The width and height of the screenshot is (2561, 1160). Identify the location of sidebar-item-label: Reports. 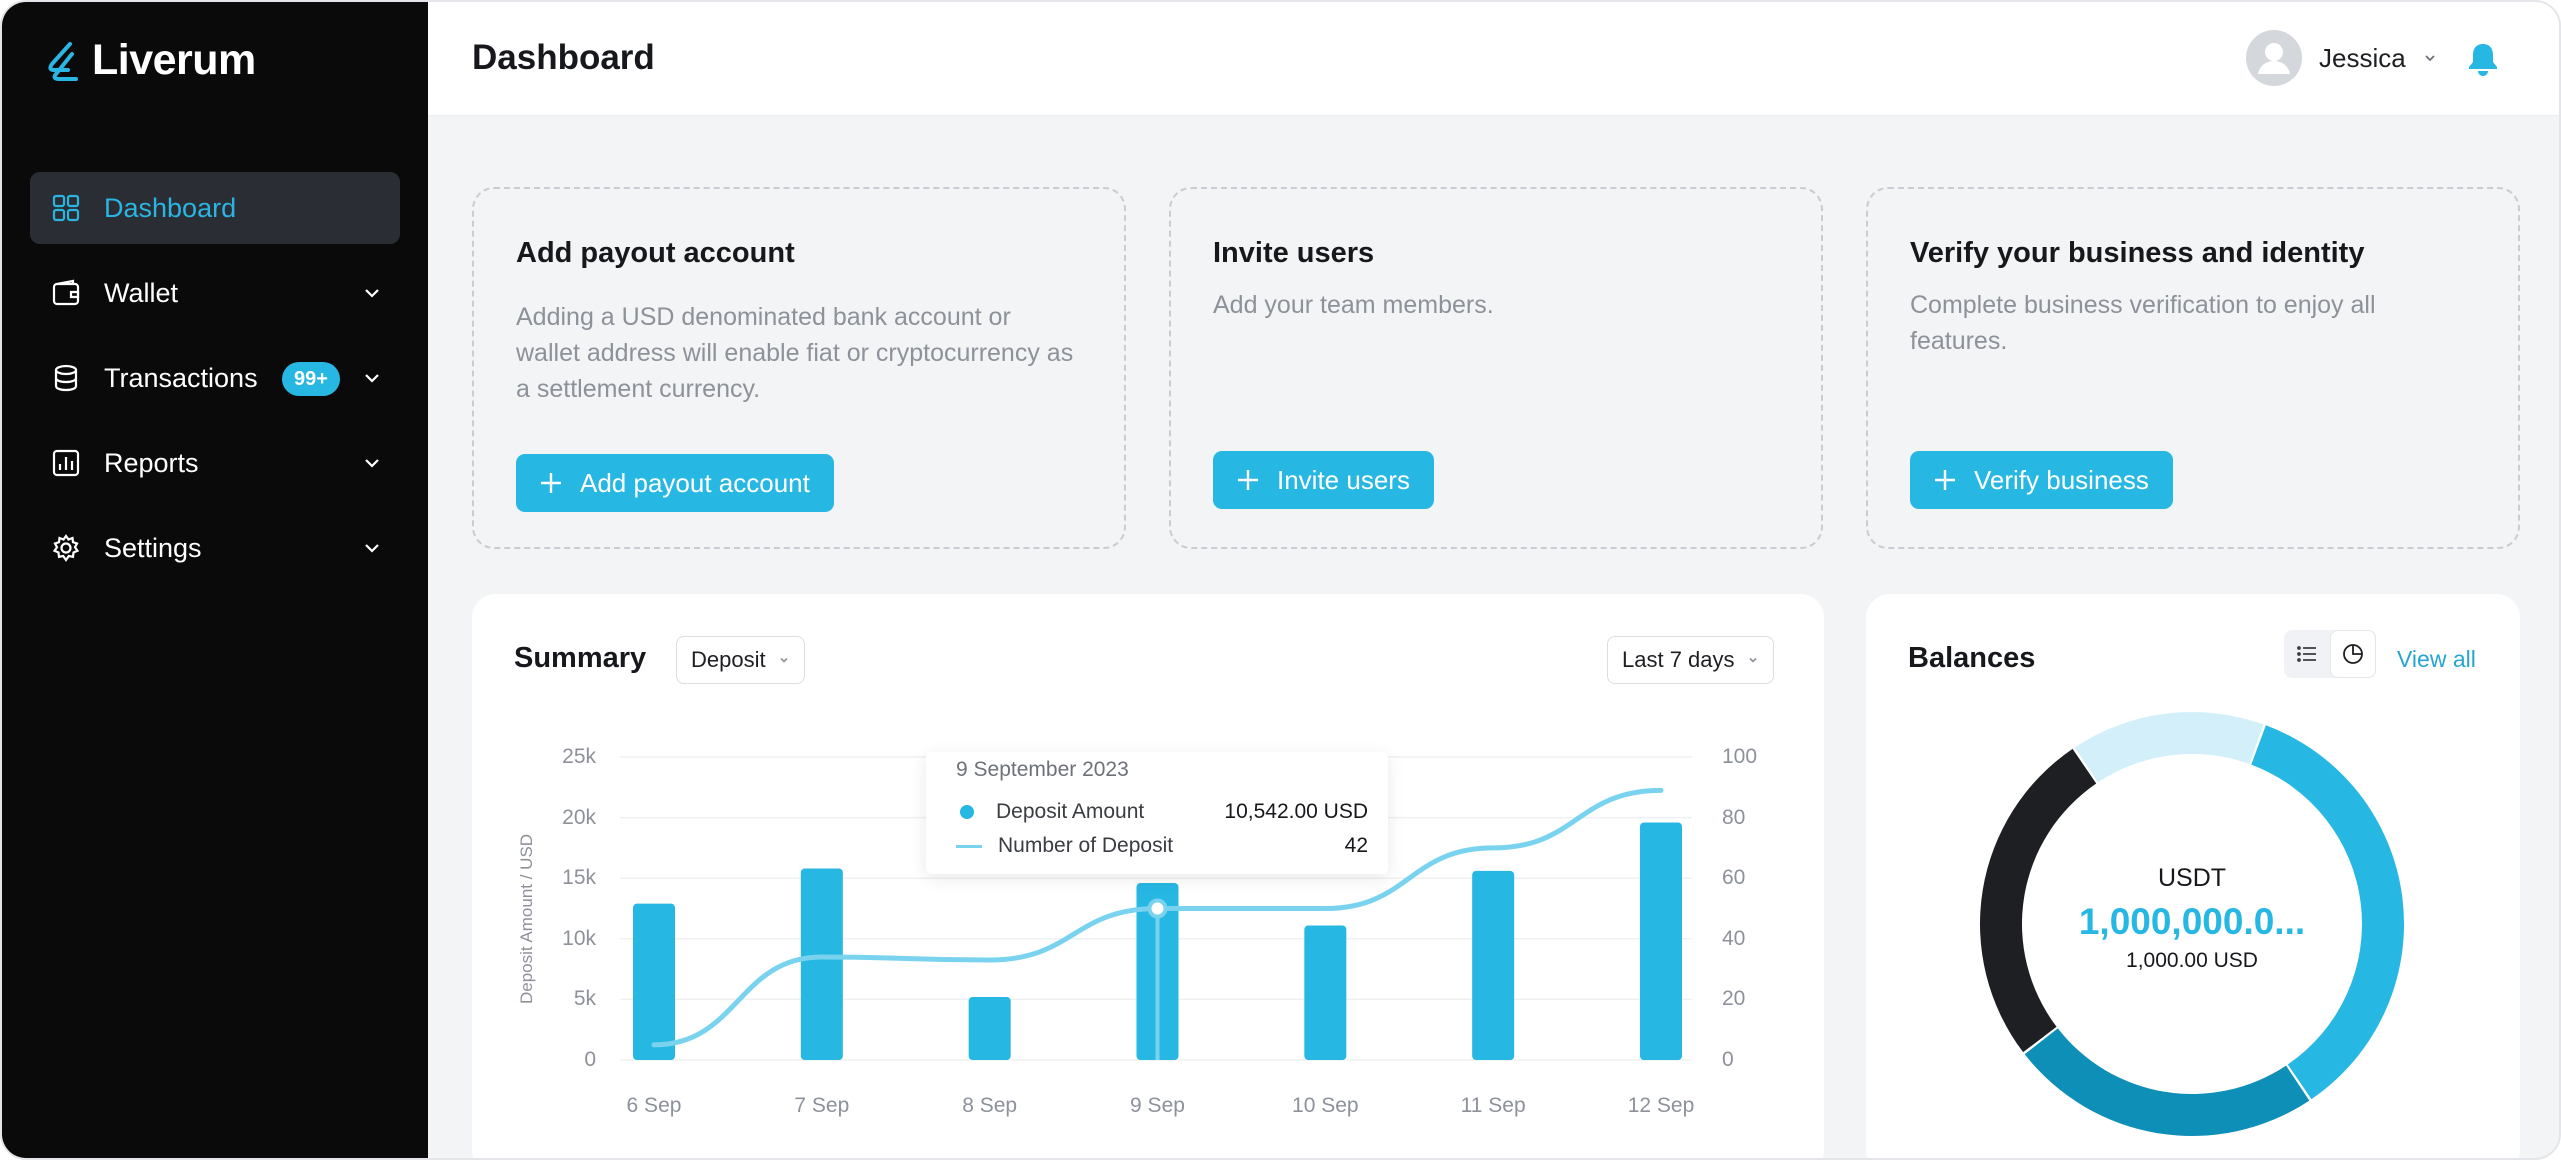
(151, 462).